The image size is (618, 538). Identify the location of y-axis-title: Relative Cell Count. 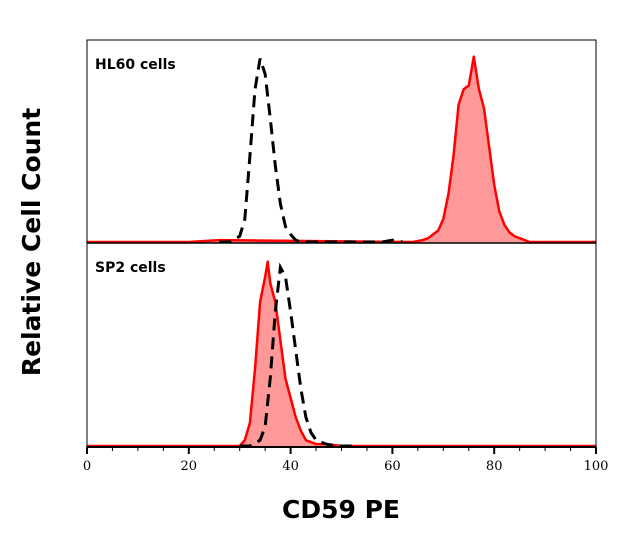
(31, 242).